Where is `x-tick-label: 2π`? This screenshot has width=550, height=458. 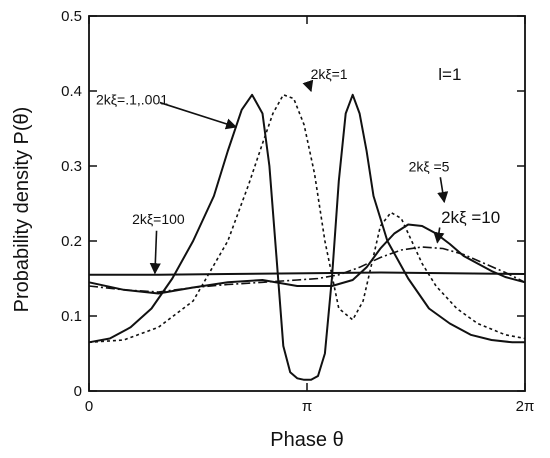 x-tick-label: 2π is located at coordinates (525, 406).